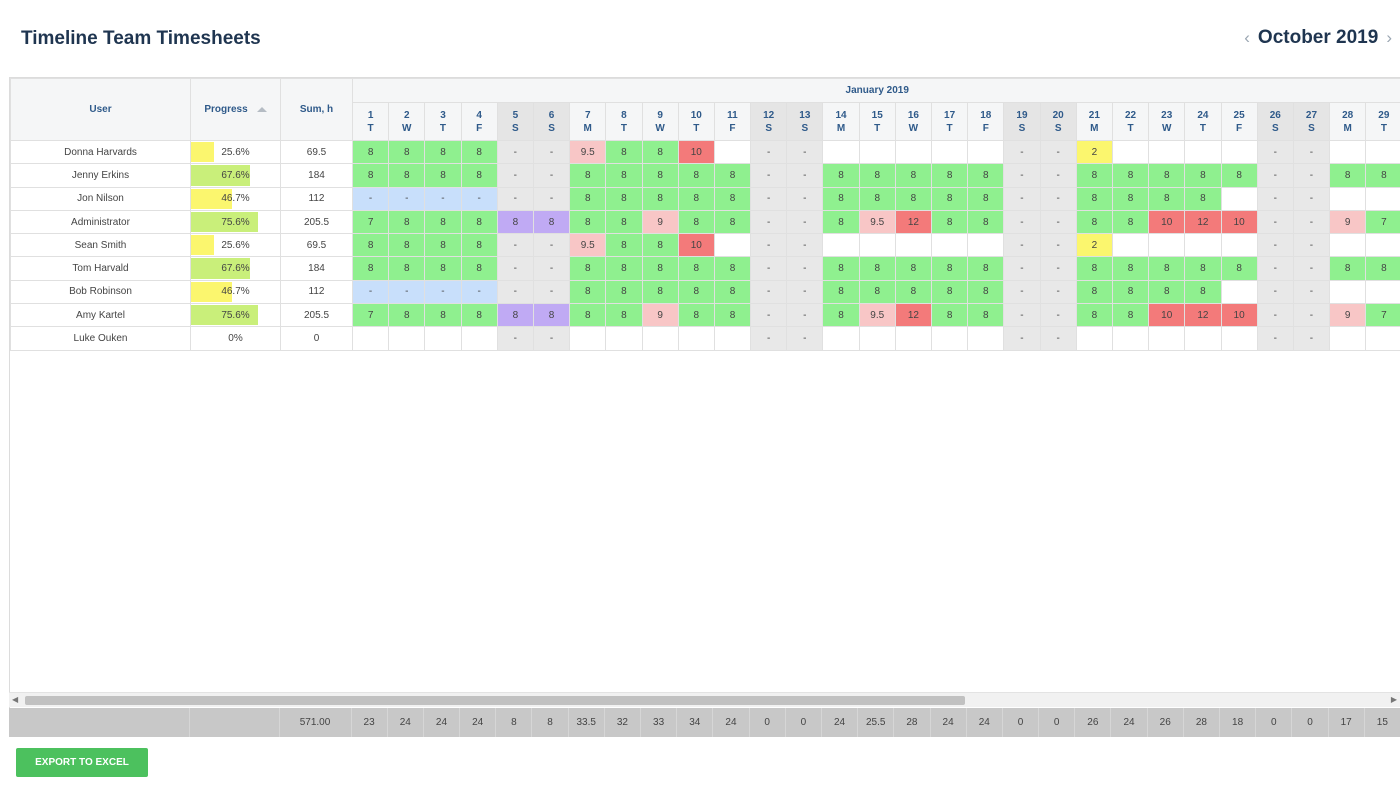 This screenshot has height=806, width=1400. Describe the element at coordinates (696, 152) in the screenshot. I see `day-hours-cell: 10` at that location.